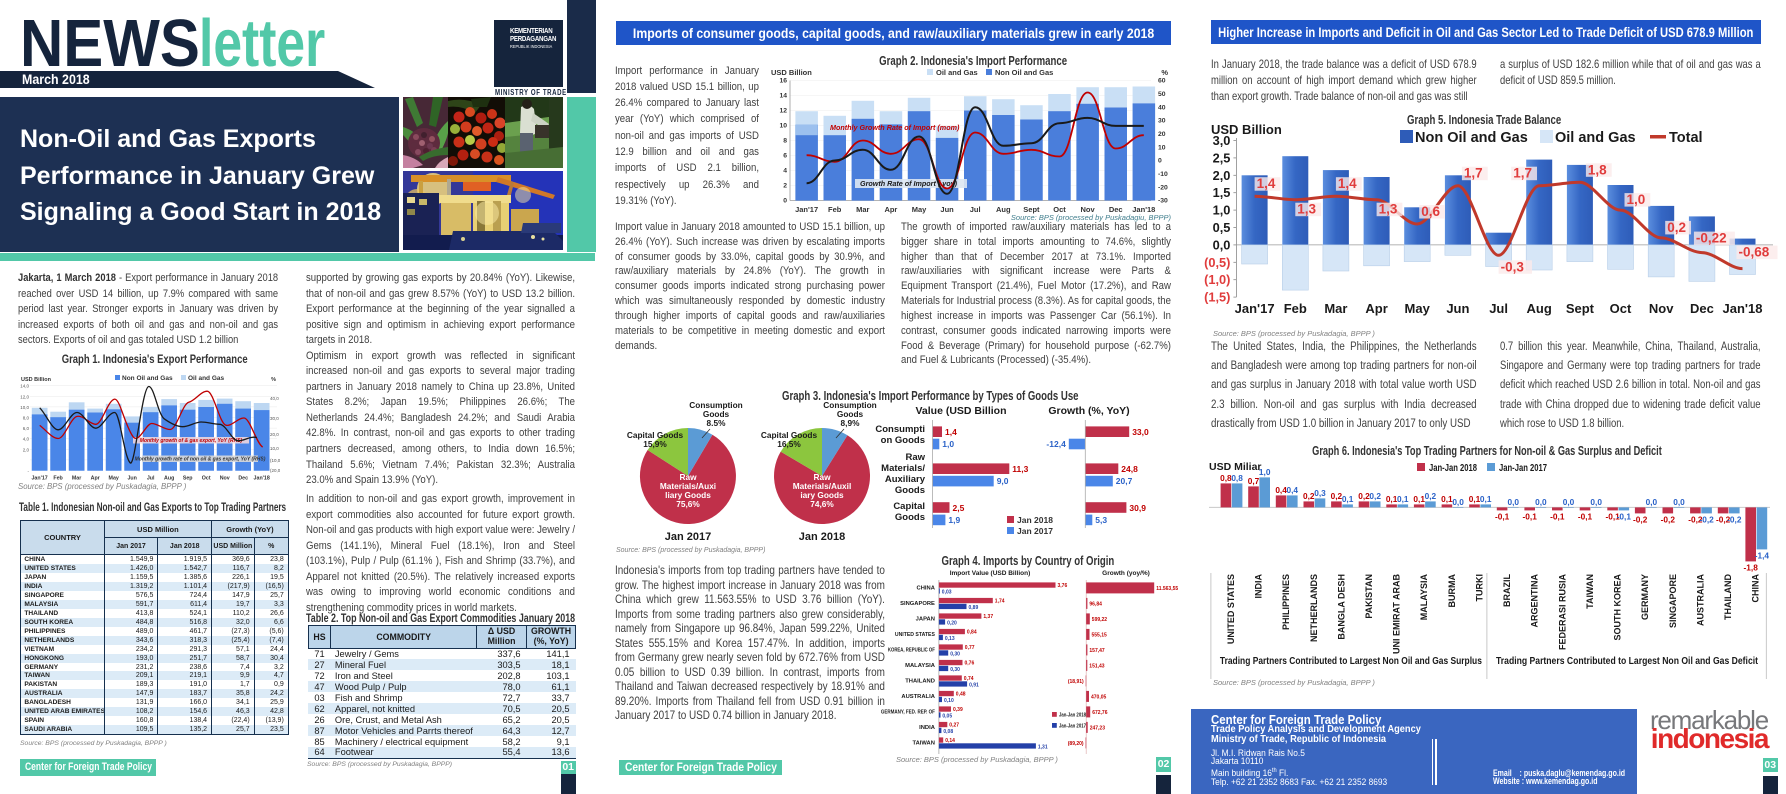 This screenshot has width=1786, height=794. What do you see at coordinates (1035, 531) in the screenshot?
I see `svg-text: Jan 2017` at bounding box center [1035, 531].